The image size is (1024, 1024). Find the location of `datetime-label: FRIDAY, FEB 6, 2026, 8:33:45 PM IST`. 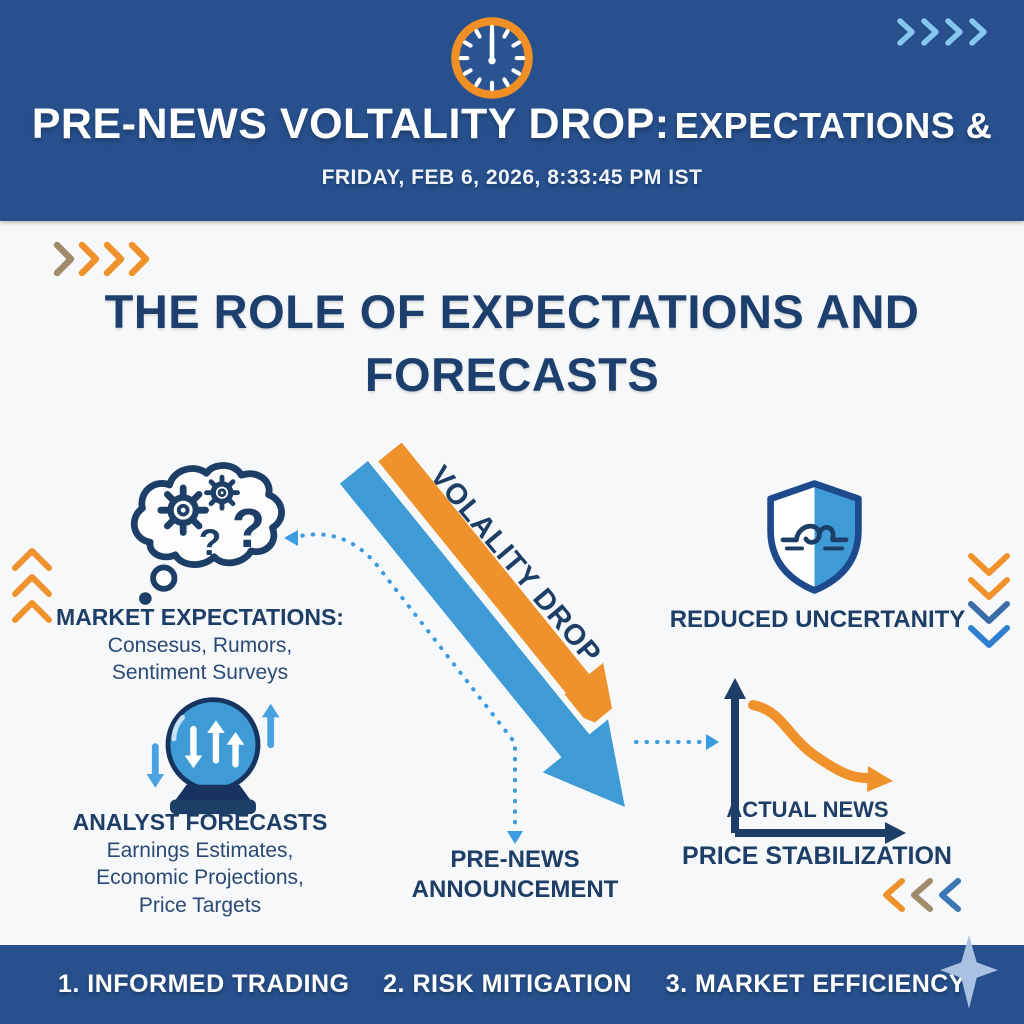

datetime-label: FRIDAY, FEB 6, 2026, 8:33:45 PM IST is located at coordinates (512, 177).